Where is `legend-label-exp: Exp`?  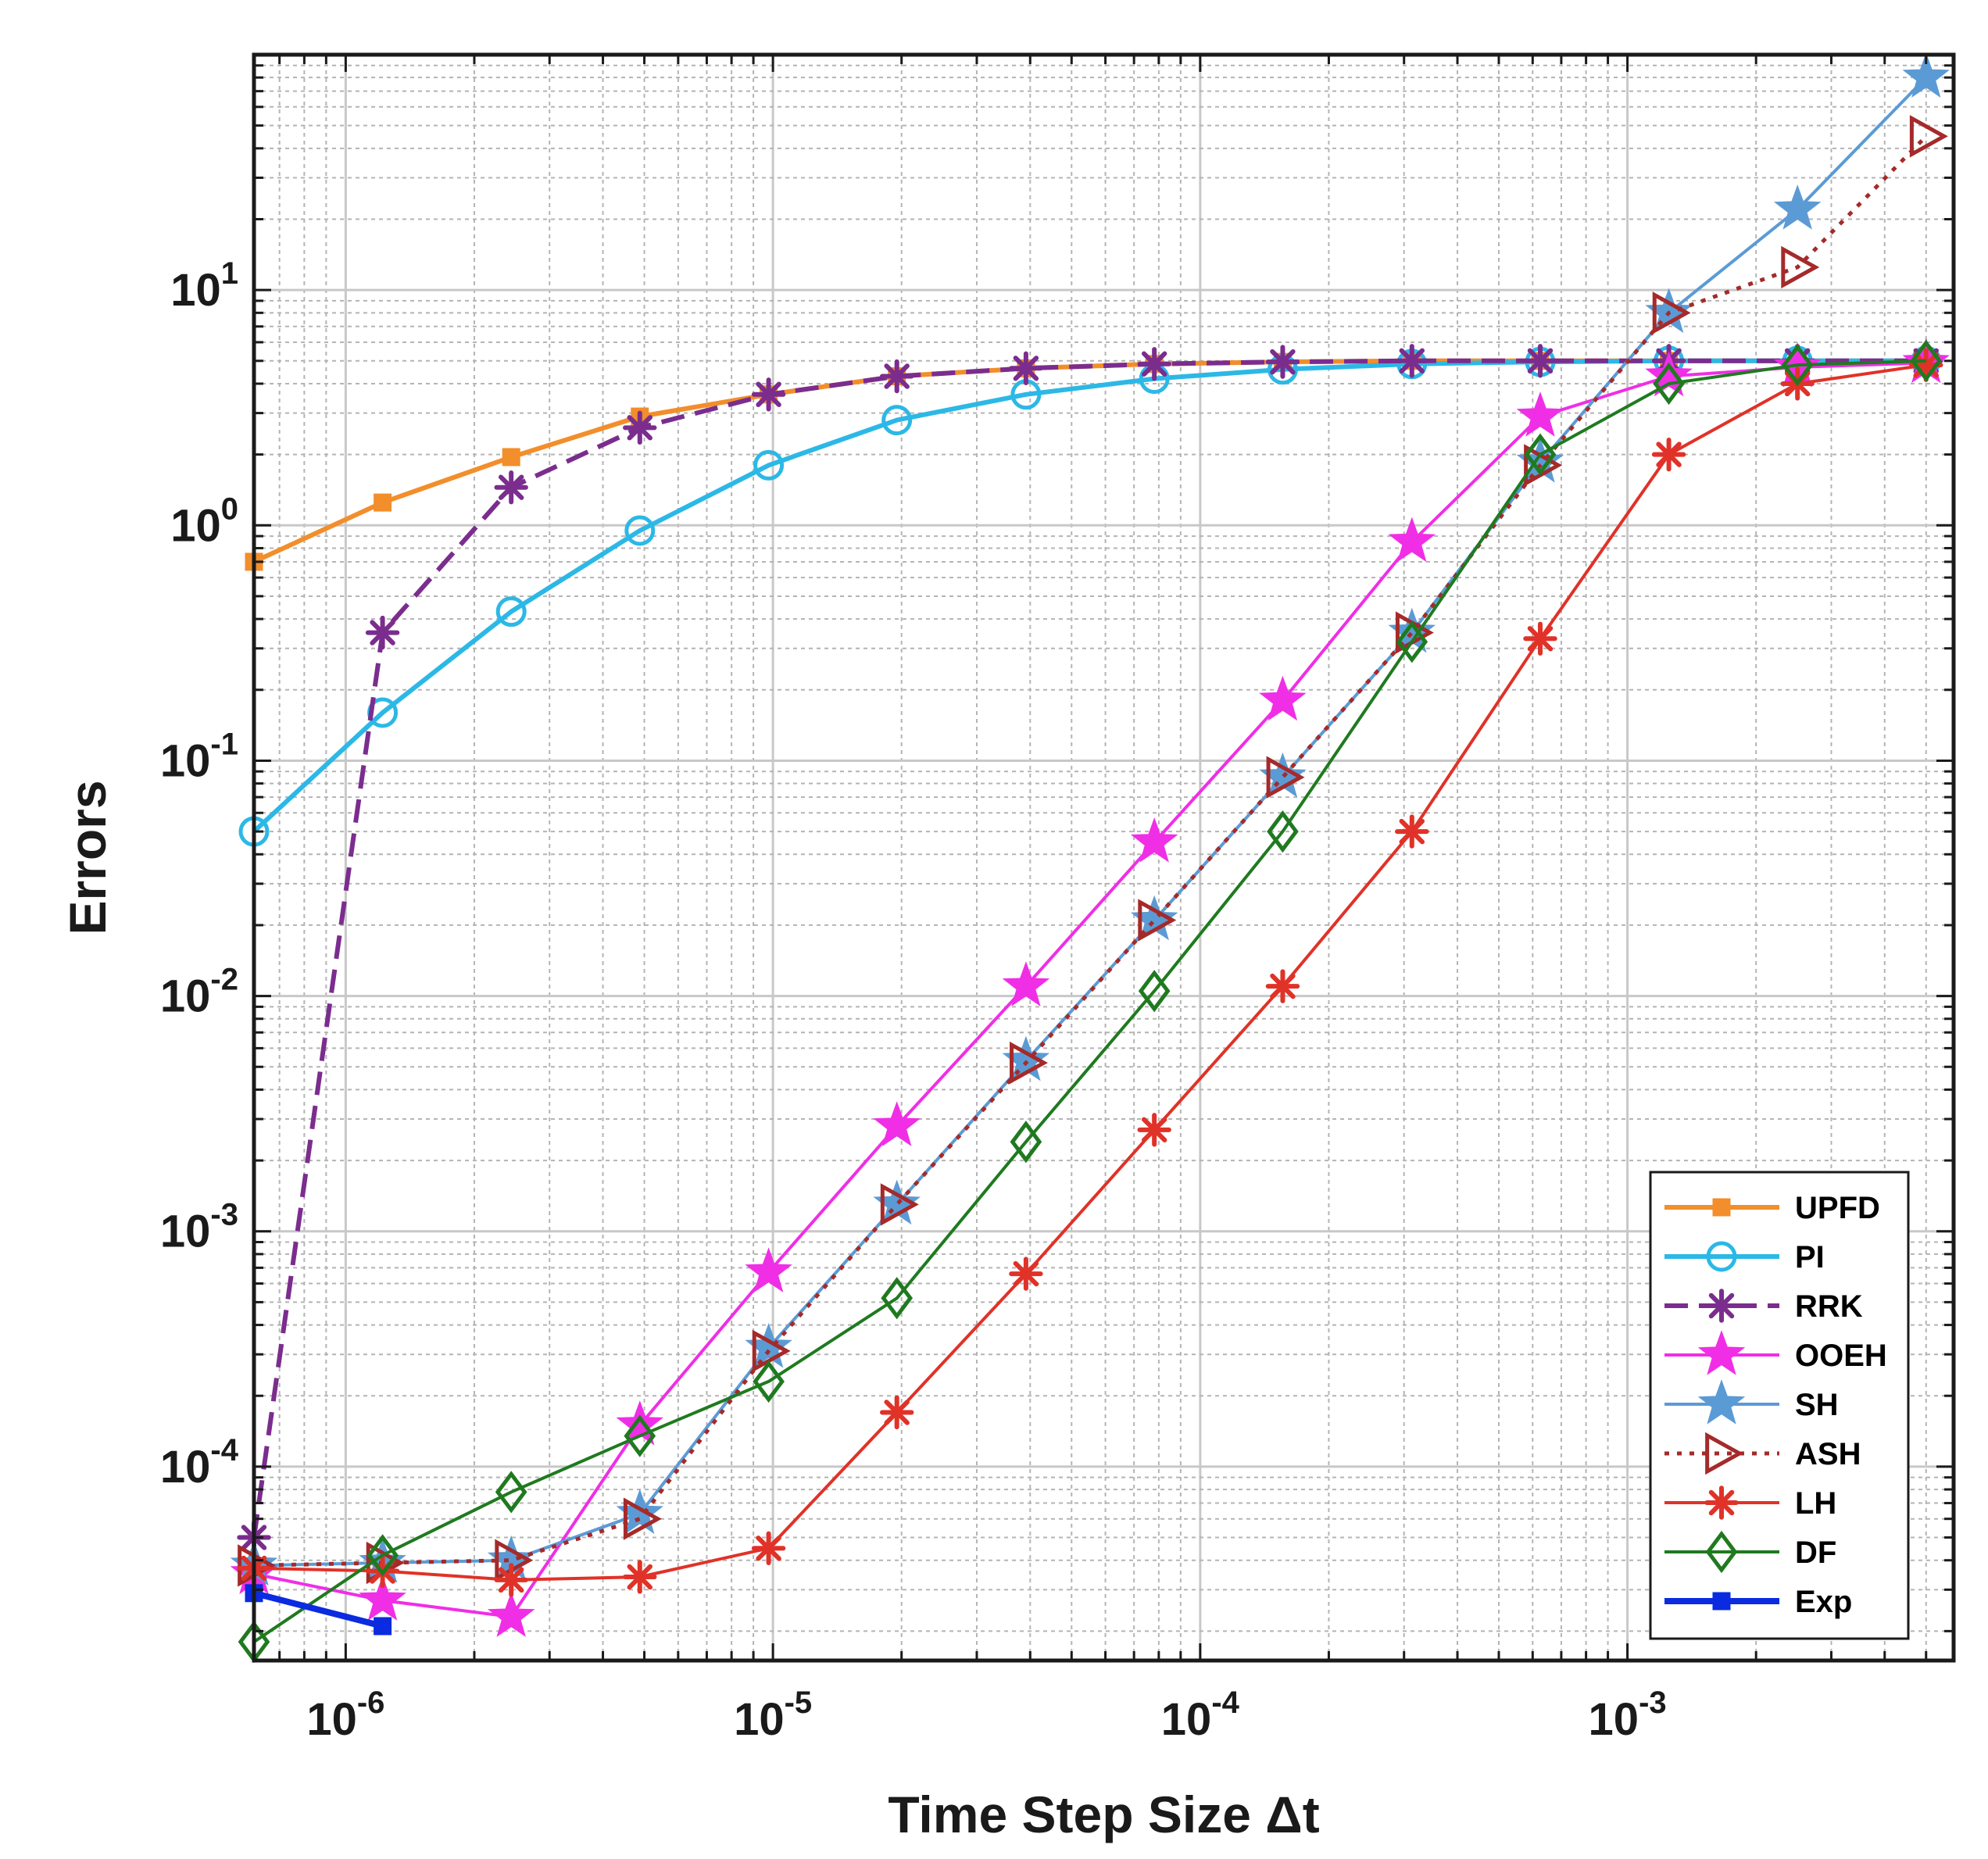 legend-label-exp: Exp is located at coordinates (1823, 1602).